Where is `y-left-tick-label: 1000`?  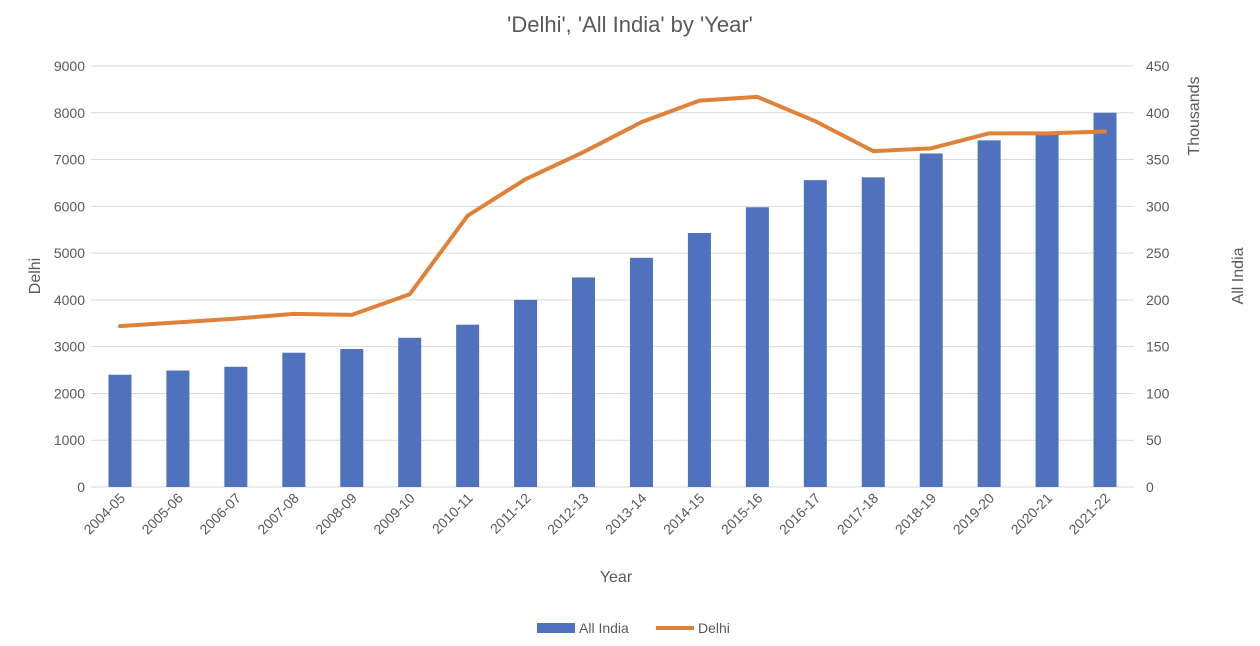
y-left-tick-label: 1000 is located at coordinates (69, 440).